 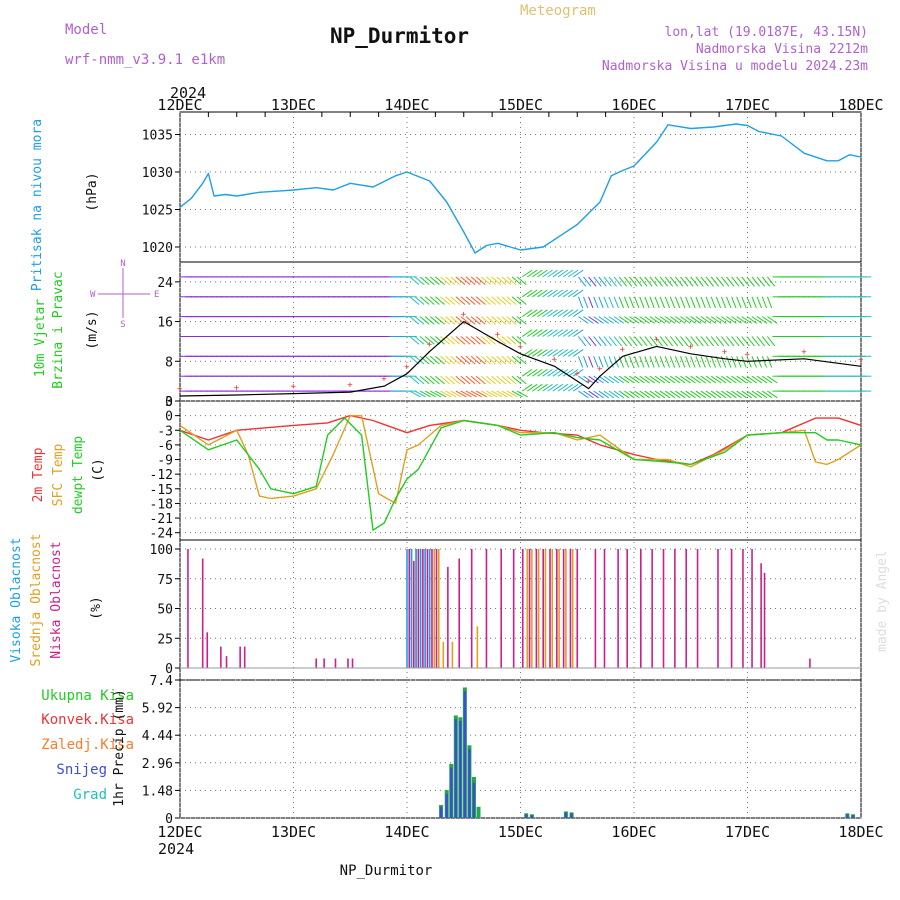 What do you see at coordinates (157, 248) in the screenshot?
I see `y-tick-label: 1020` at bounding box center [157, 248].